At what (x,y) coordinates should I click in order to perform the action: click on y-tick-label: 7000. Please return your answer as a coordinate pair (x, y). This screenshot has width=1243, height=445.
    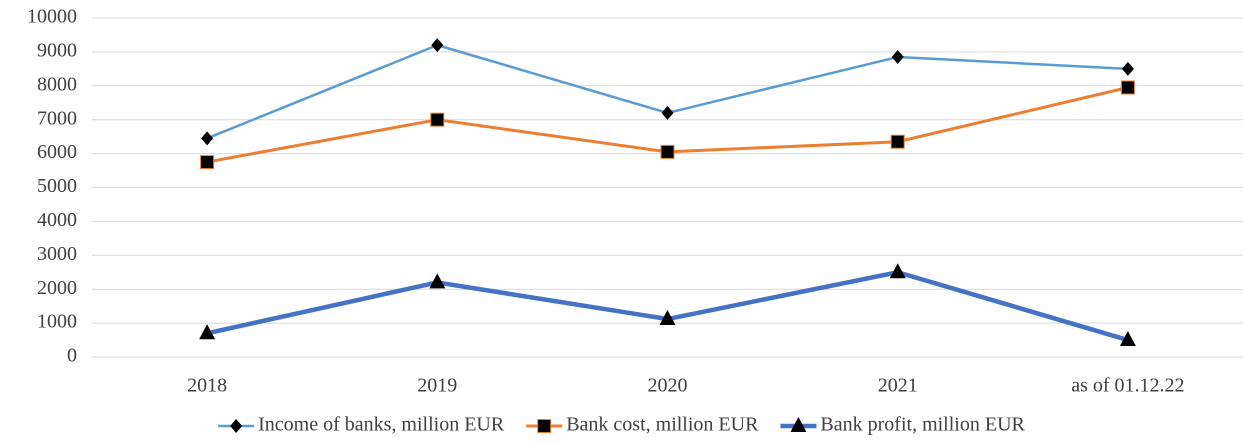
    Looking at the image, I should click on (57, 118).